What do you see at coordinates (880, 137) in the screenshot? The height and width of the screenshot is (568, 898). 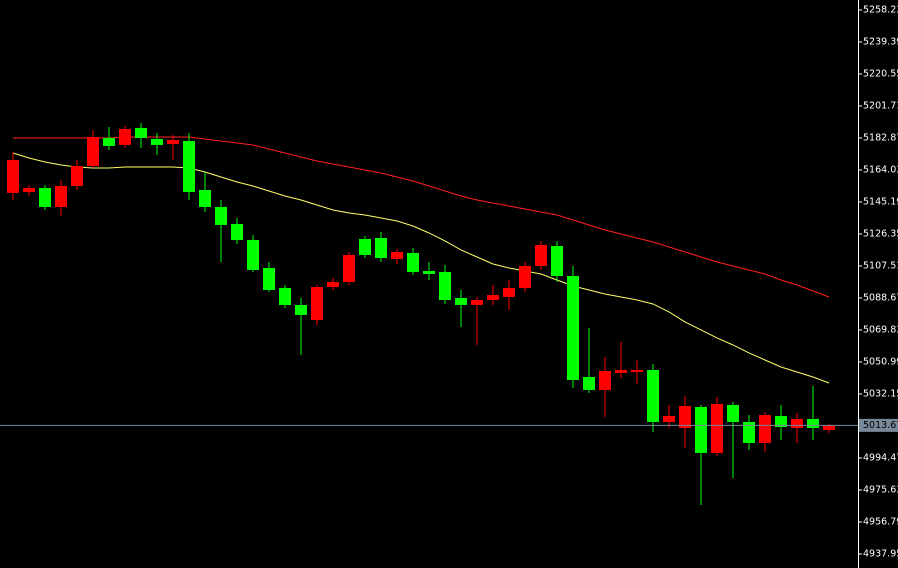 I see `y-tick-label: 5182.87` at bounding box center [880, 137].